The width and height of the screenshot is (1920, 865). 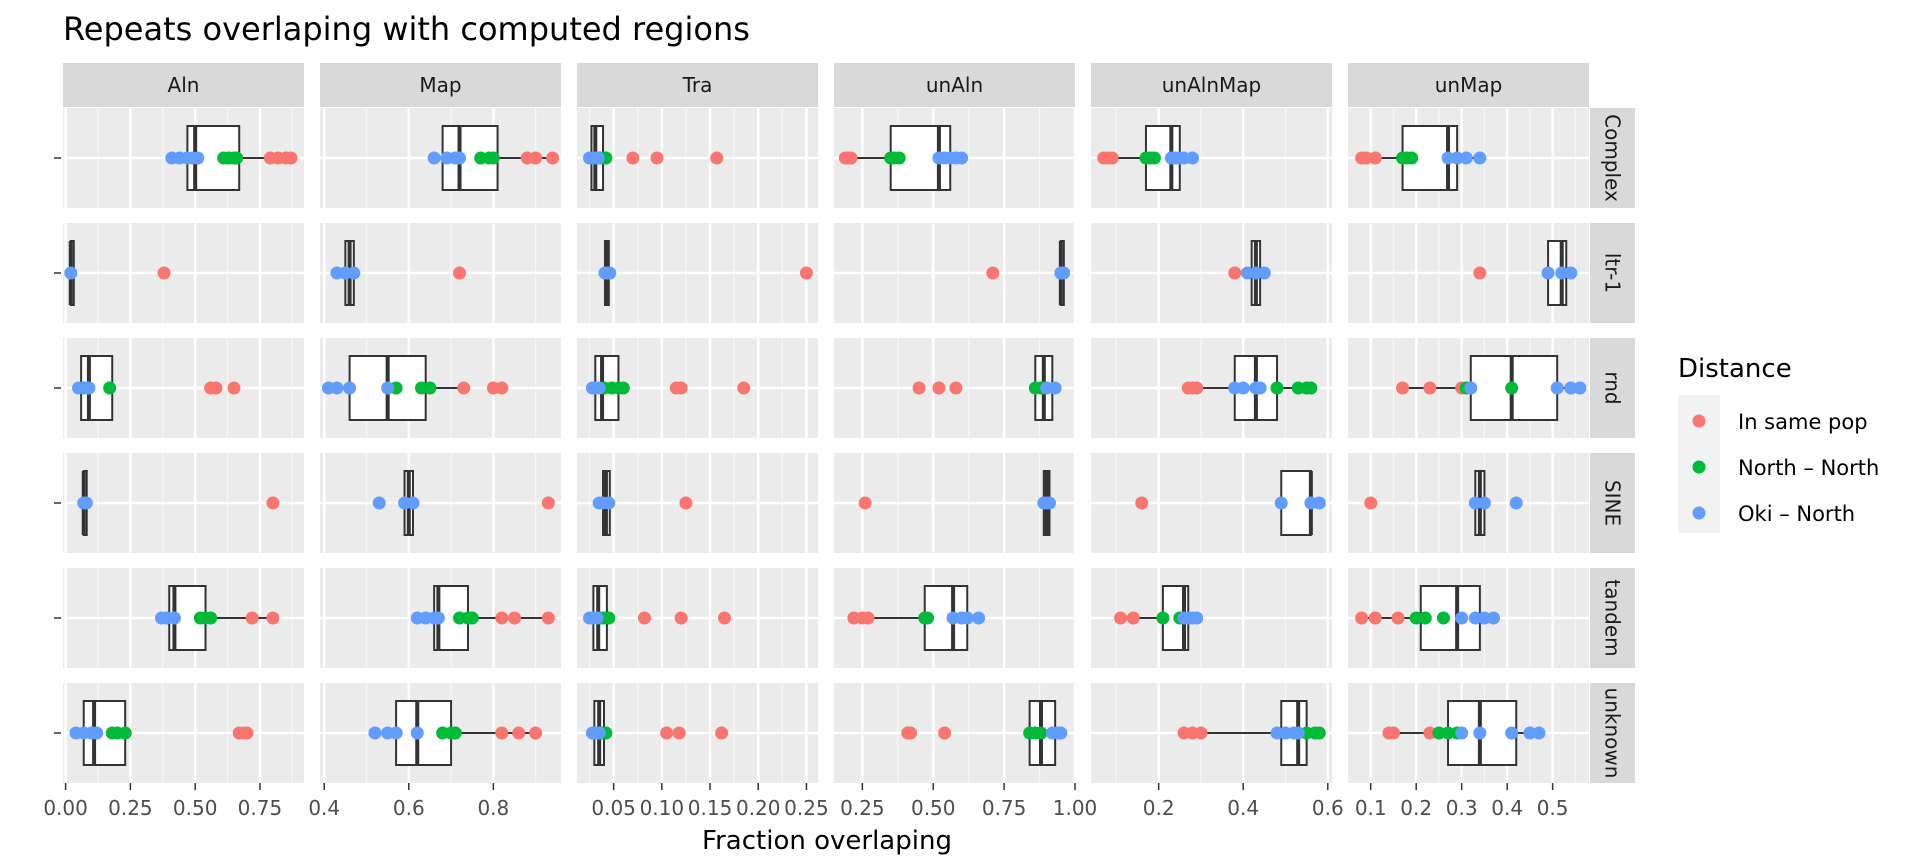 What do you see at coordinates (1371, 808) in the screenshot?
I see `x-tick-label: 0.1` at bounding box center [1371, 808].